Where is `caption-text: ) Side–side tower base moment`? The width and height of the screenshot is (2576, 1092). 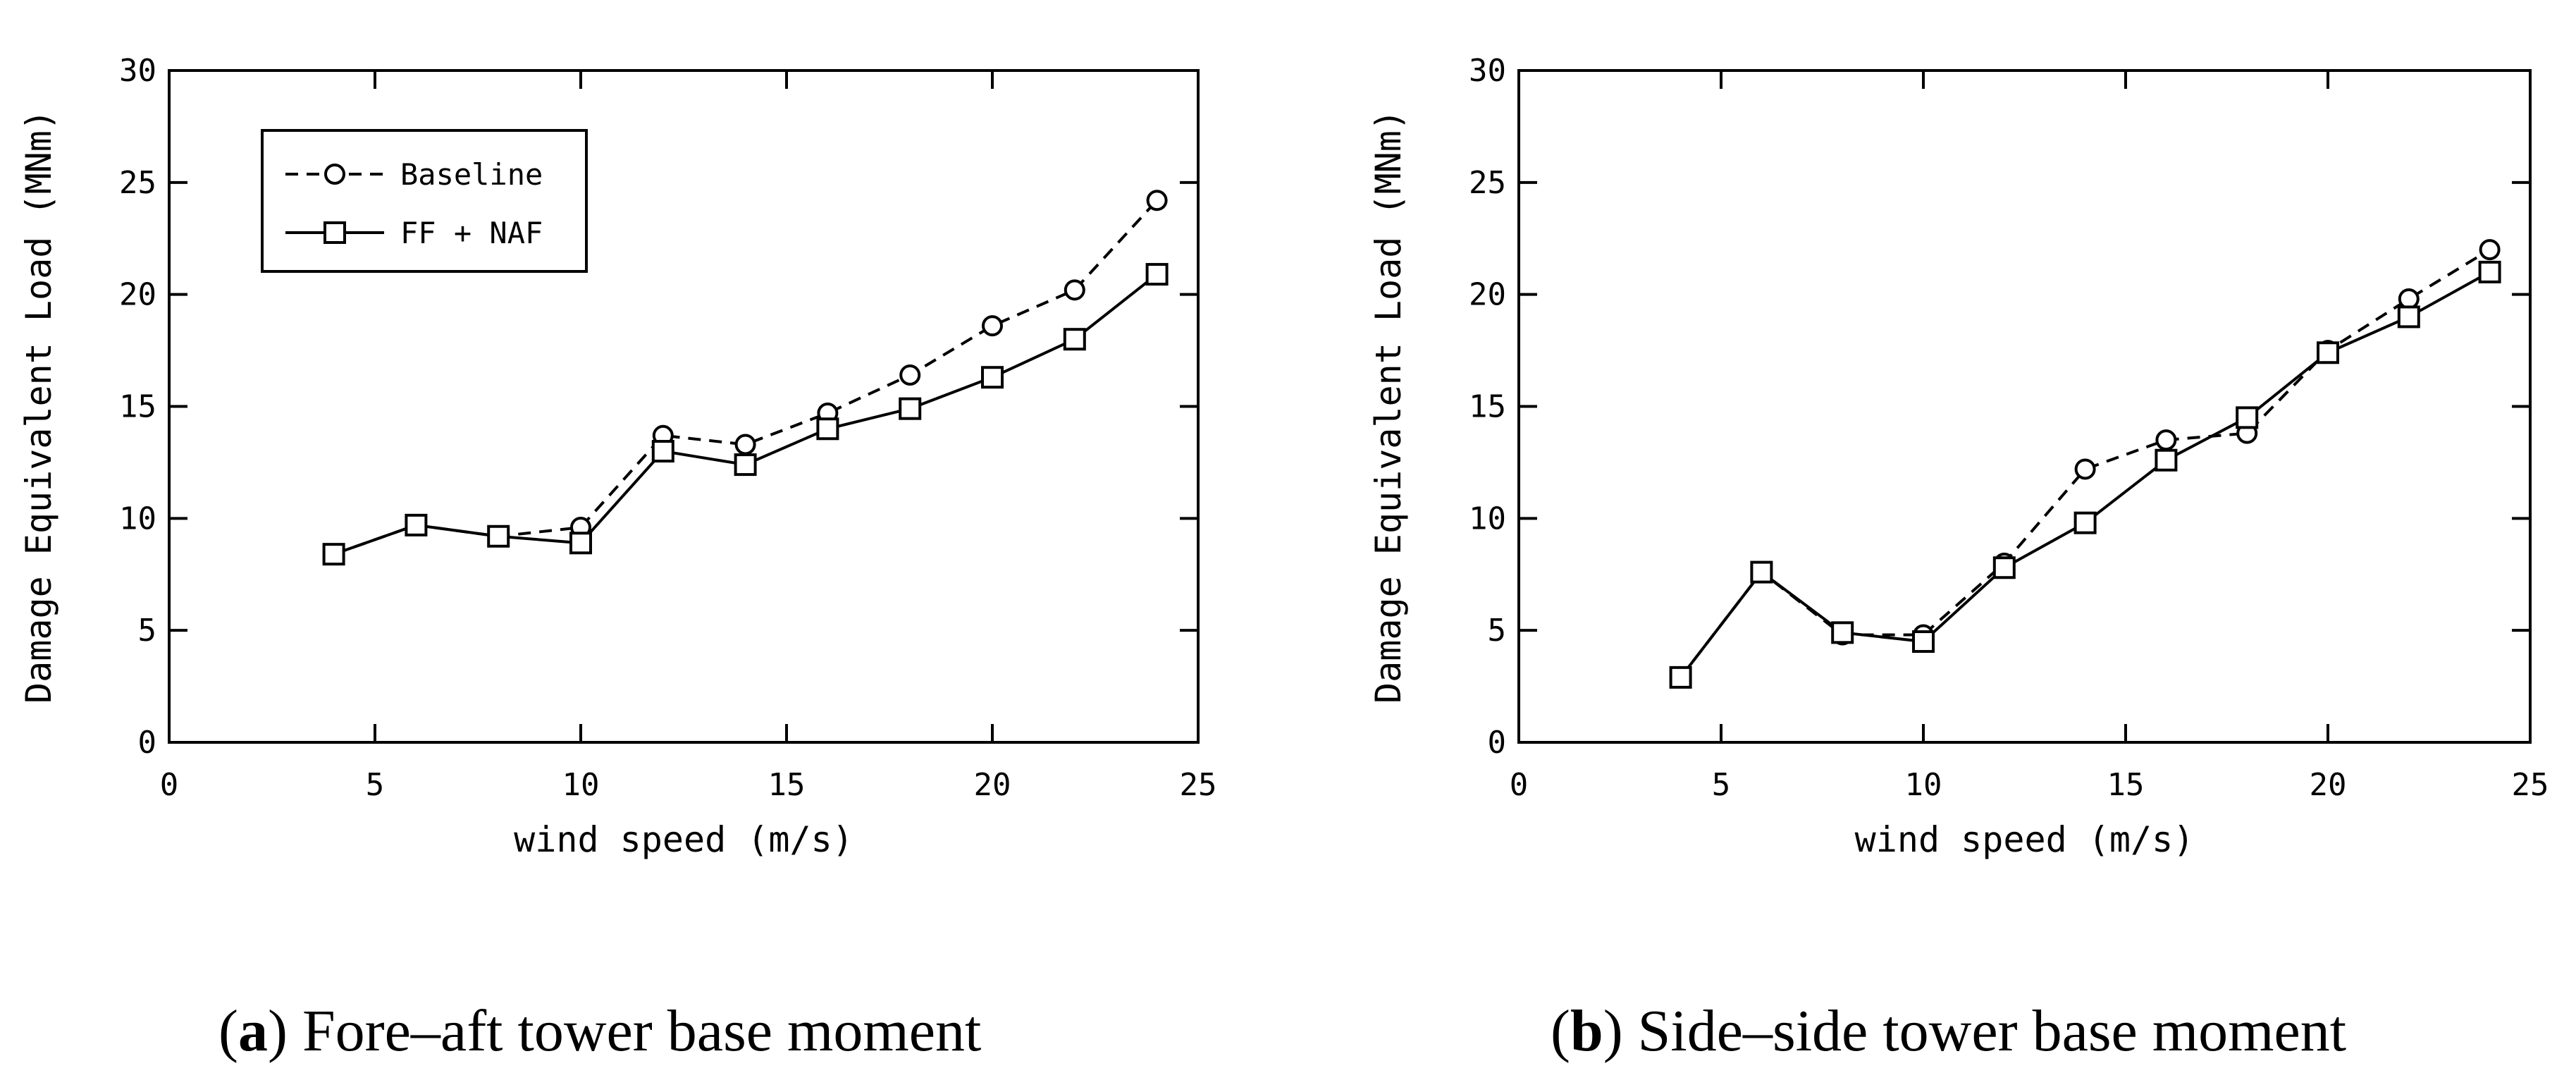 caption-text: ) Side–side tower base moment is located at coordinates (1975, 1031).